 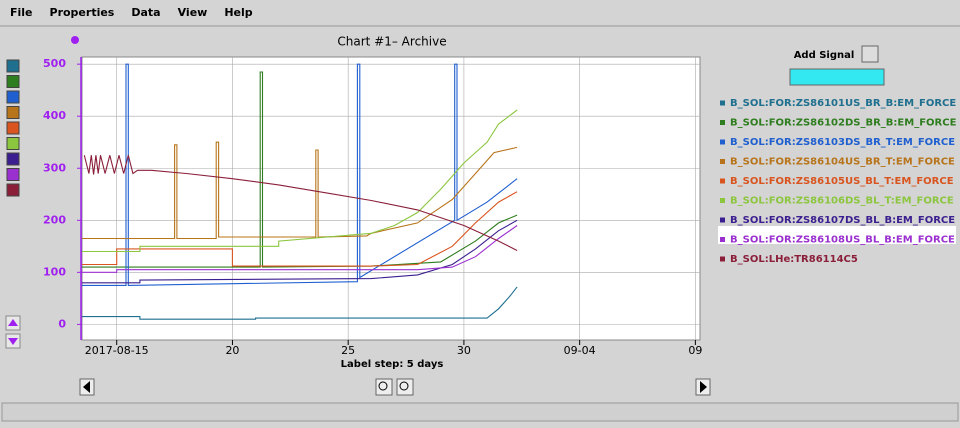 I want to click on y-tick-label: 200, so click(x=54, y=219).